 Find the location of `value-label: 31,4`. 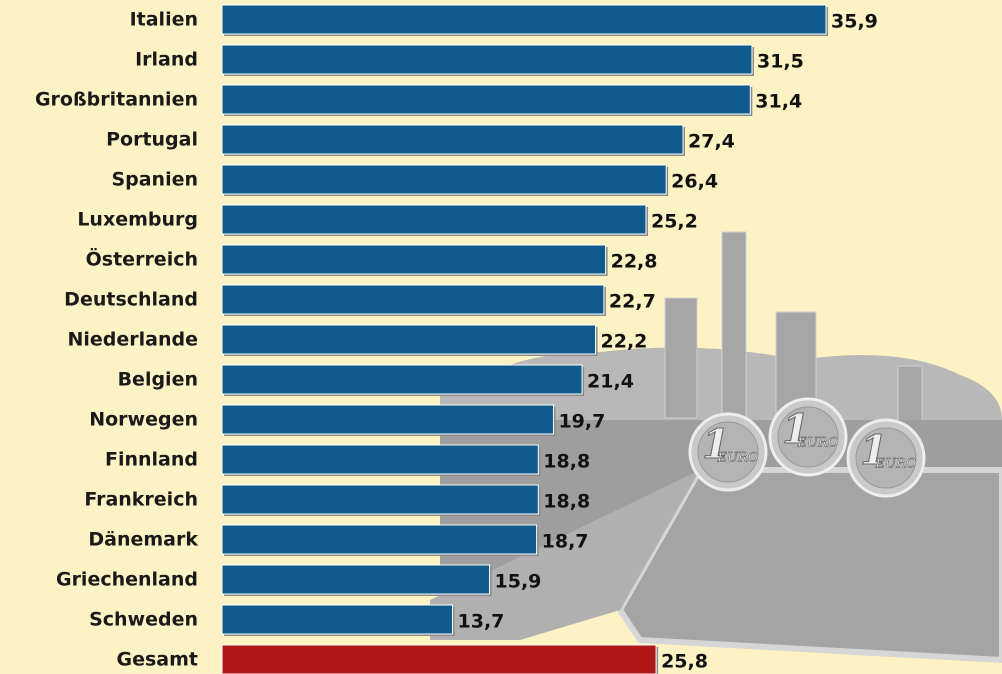

value-label: 31,4 is located at coordinates (778, 102).